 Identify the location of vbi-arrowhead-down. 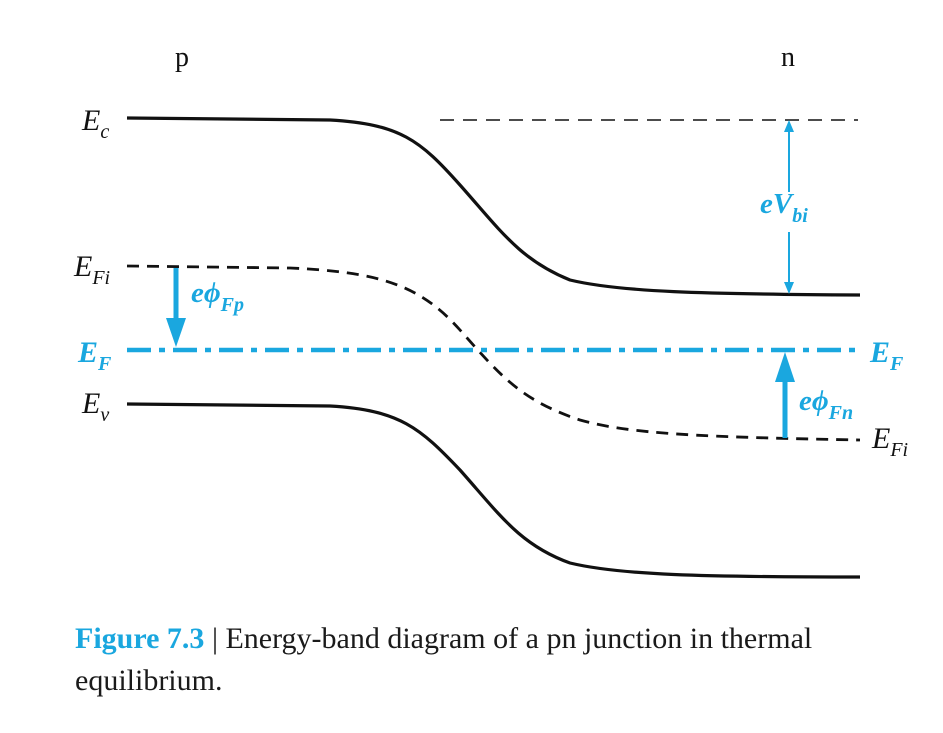
(789, 288).